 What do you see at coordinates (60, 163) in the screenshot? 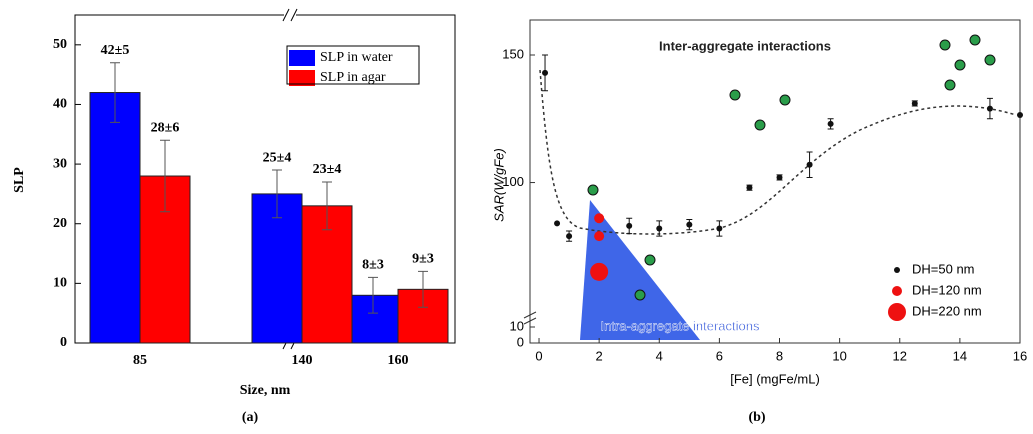
I see `y-tick-label: 30` at bounding box center [60, 163].